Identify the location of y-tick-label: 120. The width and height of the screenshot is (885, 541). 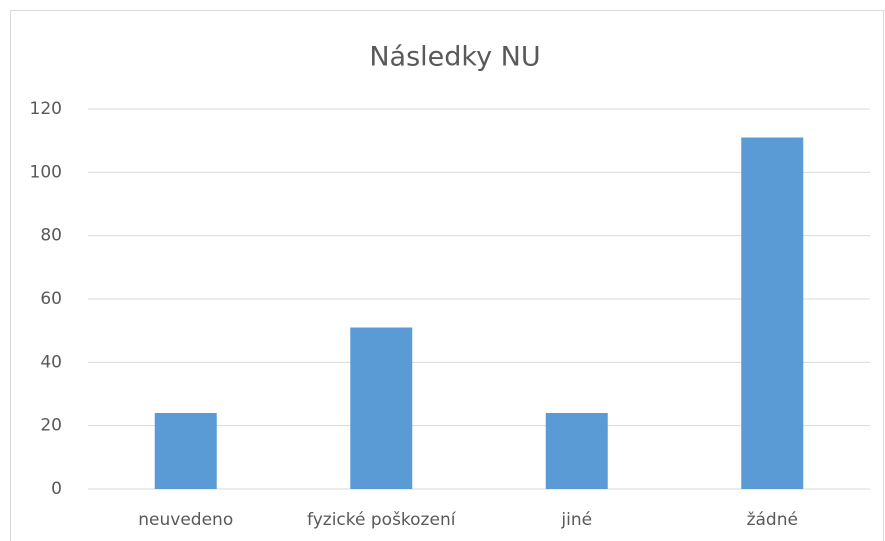
(46, 109).